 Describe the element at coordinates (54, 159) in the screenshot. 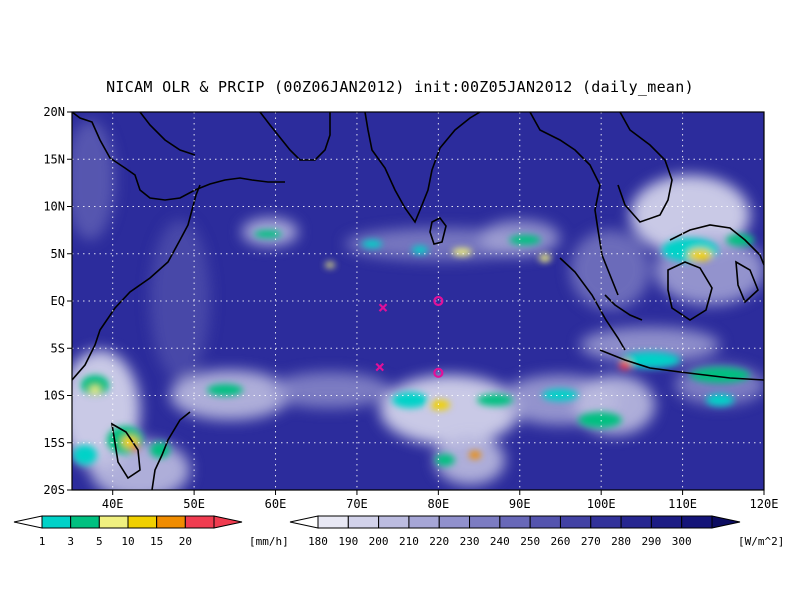

I see `lat-label: 15N` at that location.